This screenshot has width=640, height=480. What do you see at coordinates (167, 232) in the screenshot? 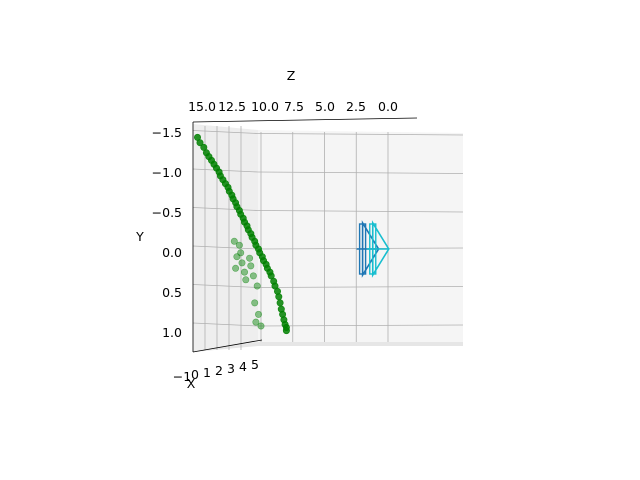
I see `y-tick-labels: −1.5 −1.0 −0.5 0.0 0.5 1.0` at bounding box center [167, 232].